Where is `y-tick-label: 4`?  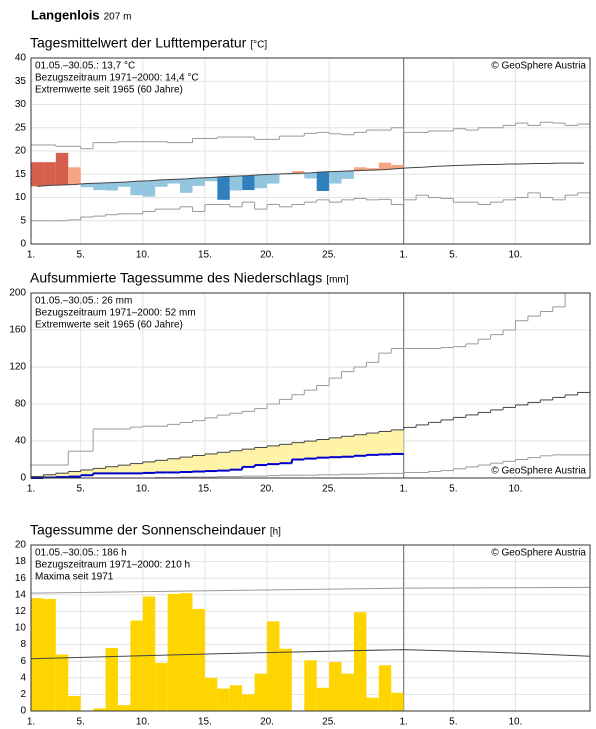 y-tick-label: 4 is located at coordinates (23, 677).